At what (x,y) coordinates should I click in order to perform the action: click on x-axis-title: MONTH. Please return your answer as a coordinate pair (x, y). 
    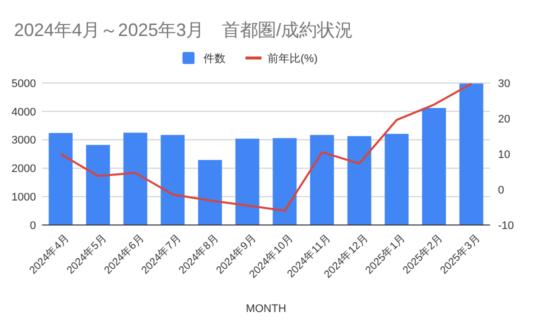
    Looking at the image, I should click on (266, 309).